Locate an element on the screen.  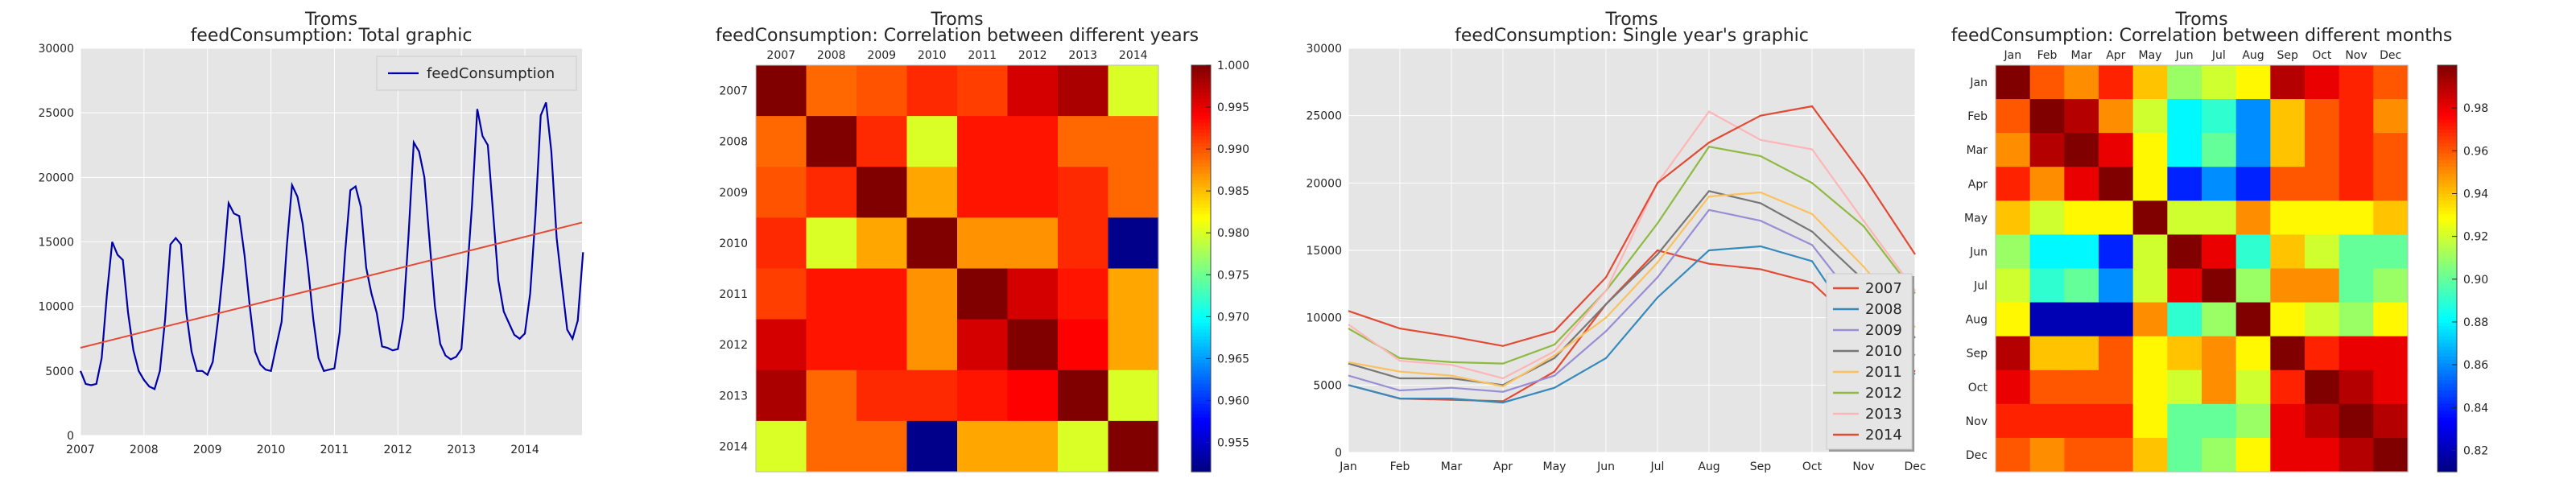
single-xtick-label: Aug is located at coordinates (1708, 466).